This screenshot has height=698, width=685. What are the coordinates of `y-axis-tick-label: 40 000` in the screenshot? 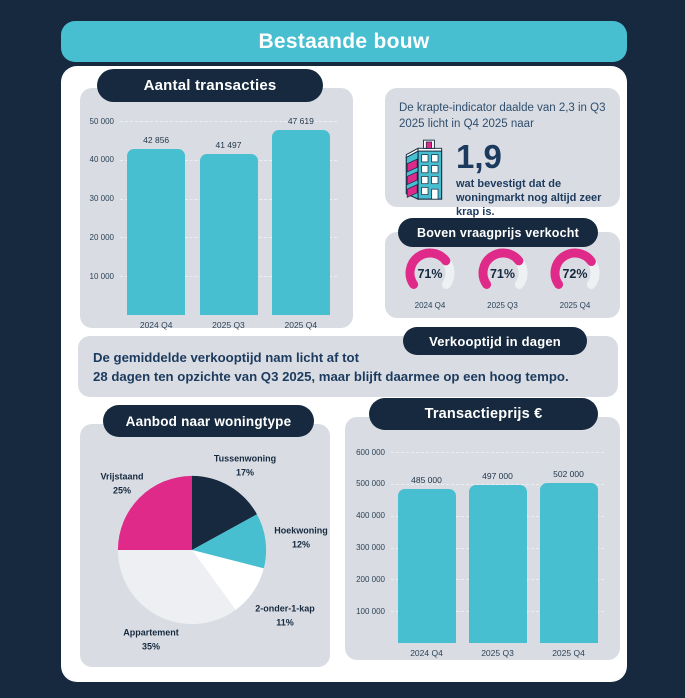 It's located at (101, 160).